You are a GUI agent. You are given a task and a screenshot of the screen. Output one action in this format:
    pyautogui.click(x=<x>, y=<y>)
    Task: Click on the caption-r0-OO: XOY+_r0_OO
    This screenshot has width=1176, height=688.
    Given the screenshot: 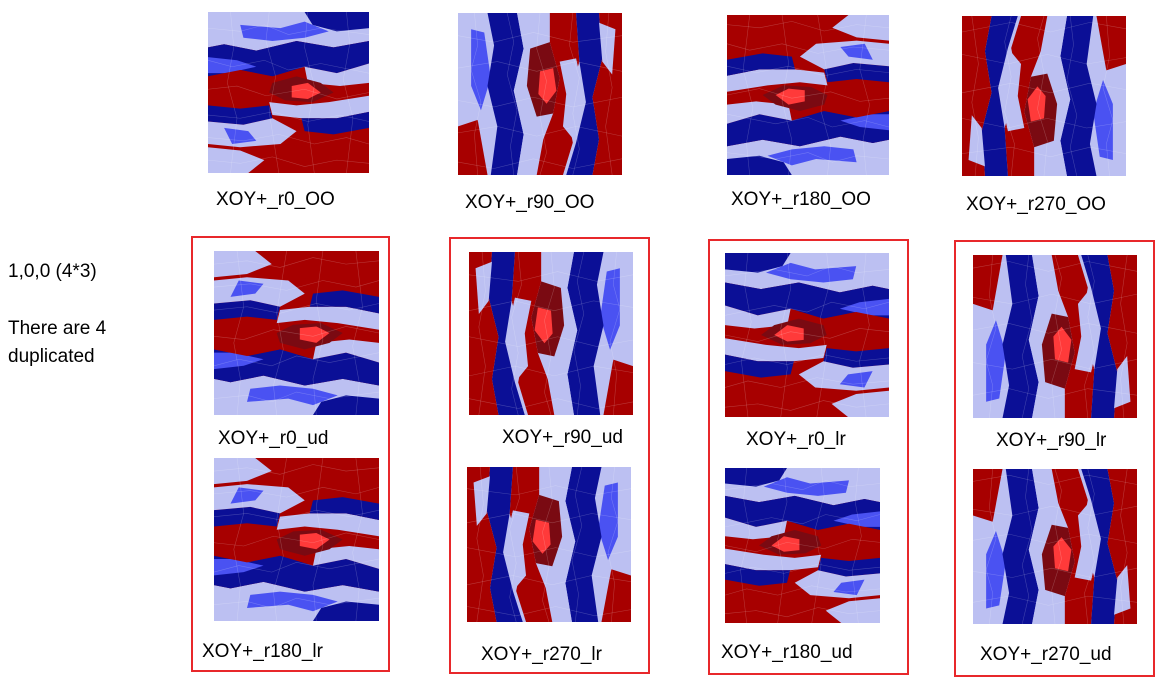 What is the action you would take?
    pyautogui.click(x=275, y=199)
    